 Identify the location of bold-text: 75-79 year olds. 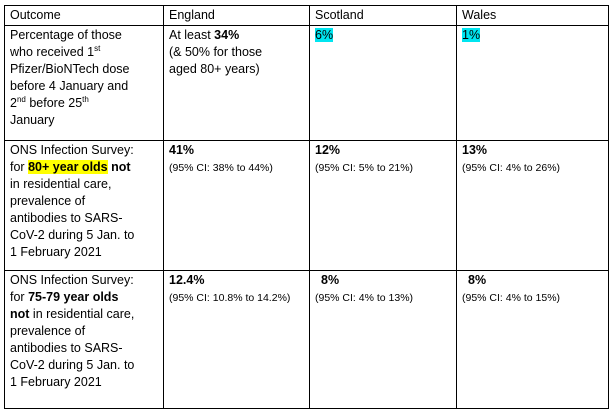
(73, 297).